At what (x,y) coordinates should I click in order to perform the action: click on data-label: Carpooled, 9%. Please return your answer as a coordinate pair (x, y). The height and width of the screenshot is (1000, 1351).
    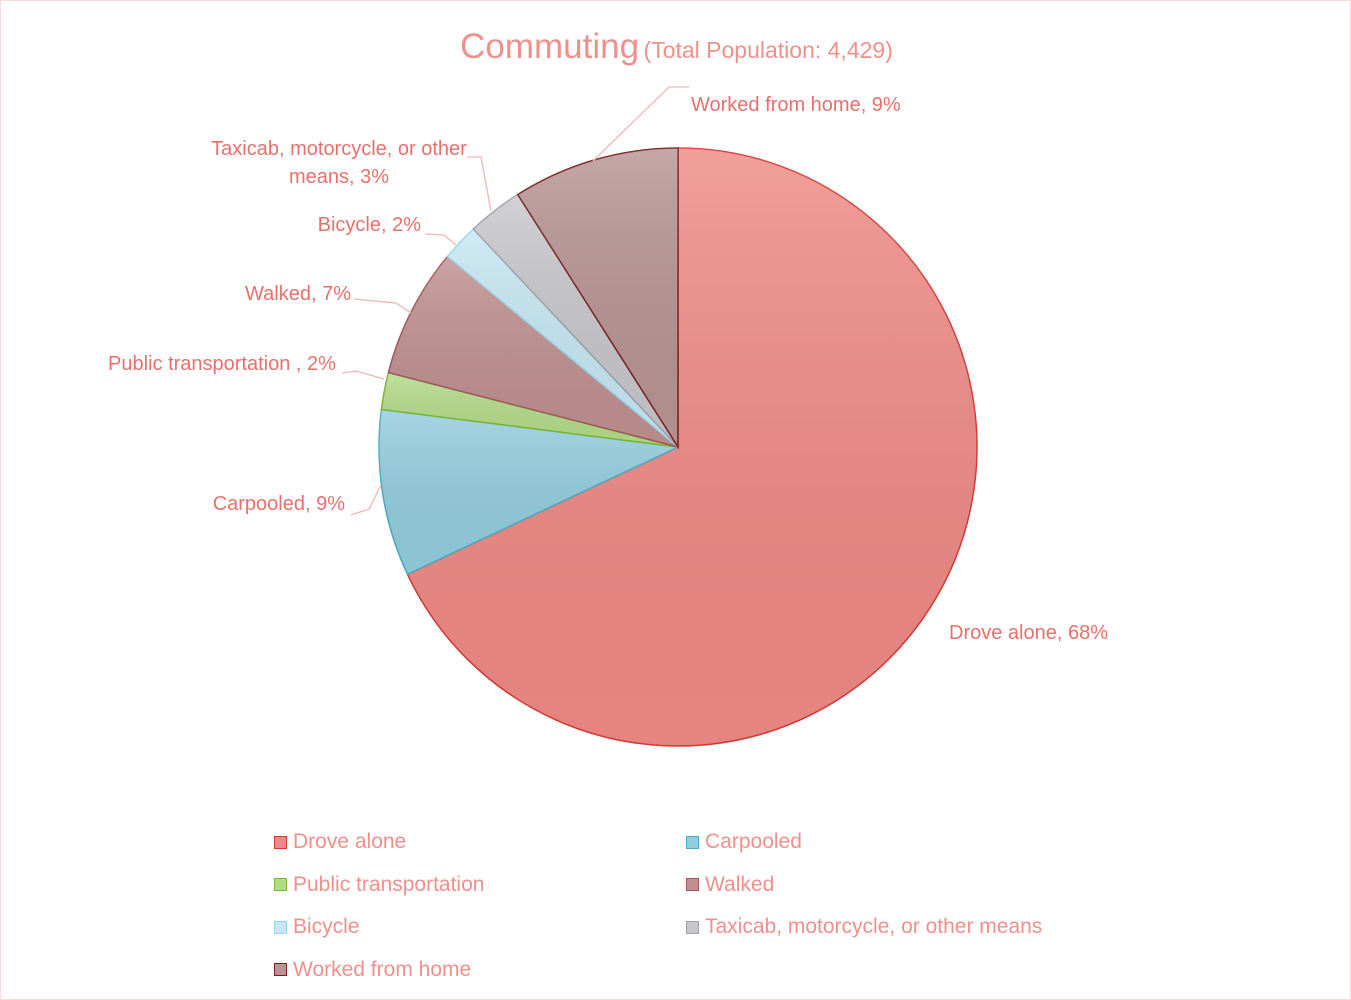
    Looking at the image, I should click on (278, 504).